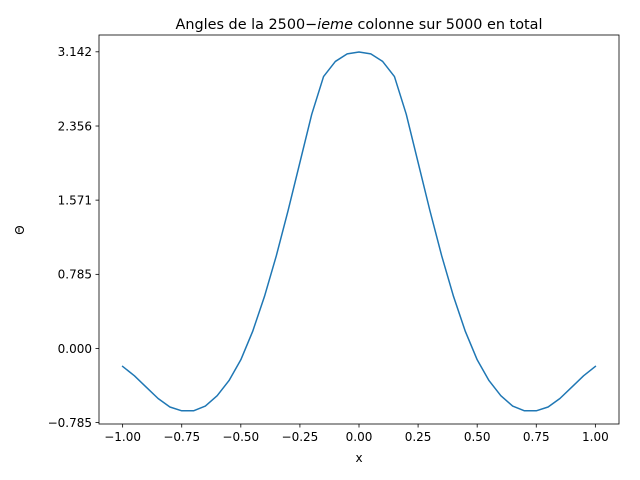 This screenshot has width=640, height=480. I want to click on x-tick-label: 1.00, so click(595, 437).